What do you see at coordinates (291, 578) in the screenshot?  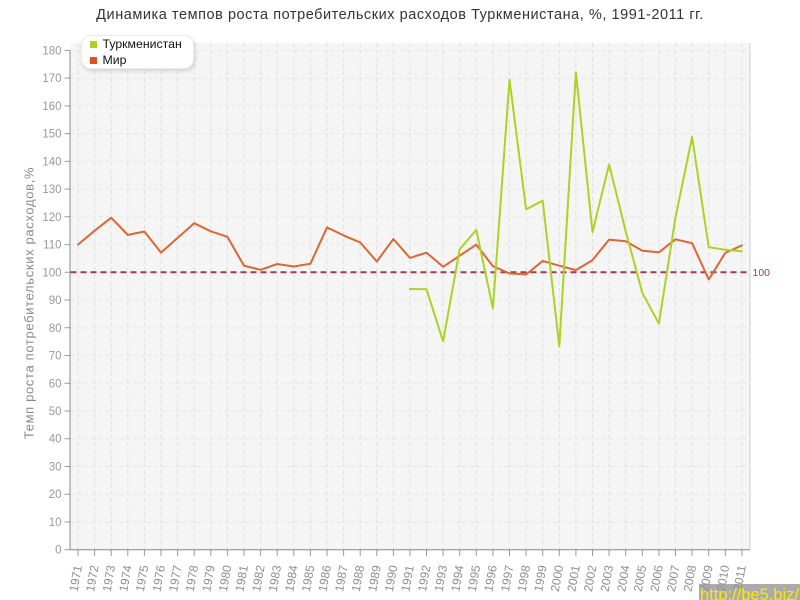 I see `svg-text: 1984` at bounding box center [291, 578].